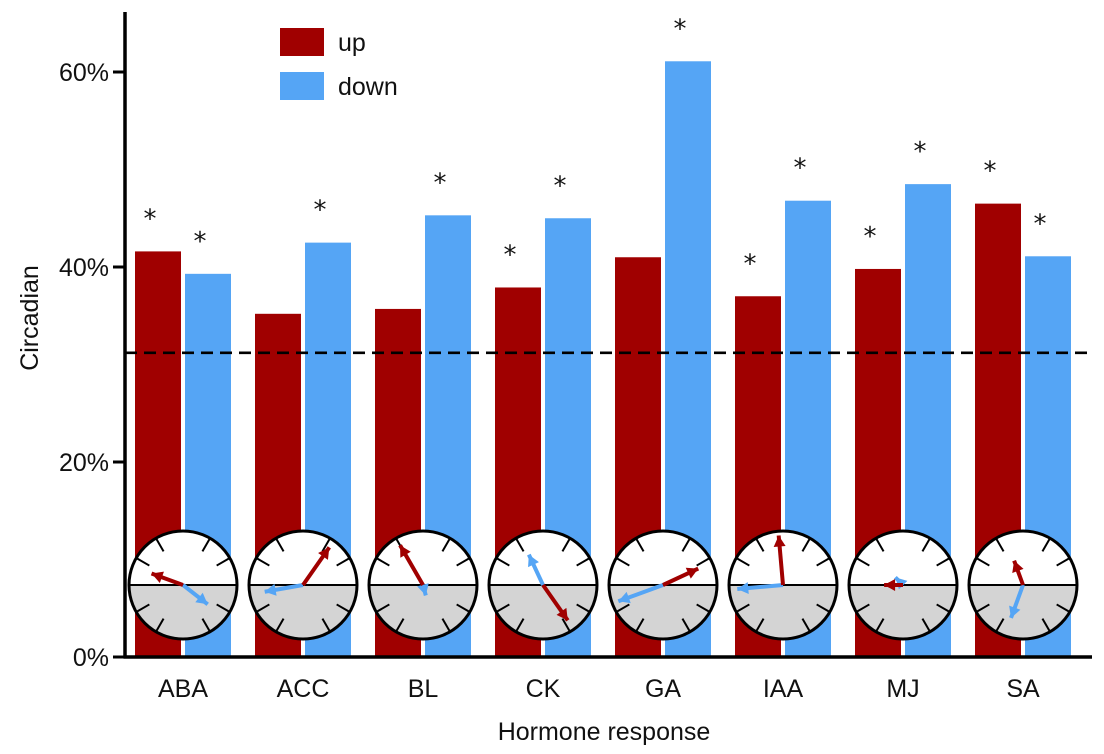  I want to click on y-tick-label: 40%, so click(84, 268).